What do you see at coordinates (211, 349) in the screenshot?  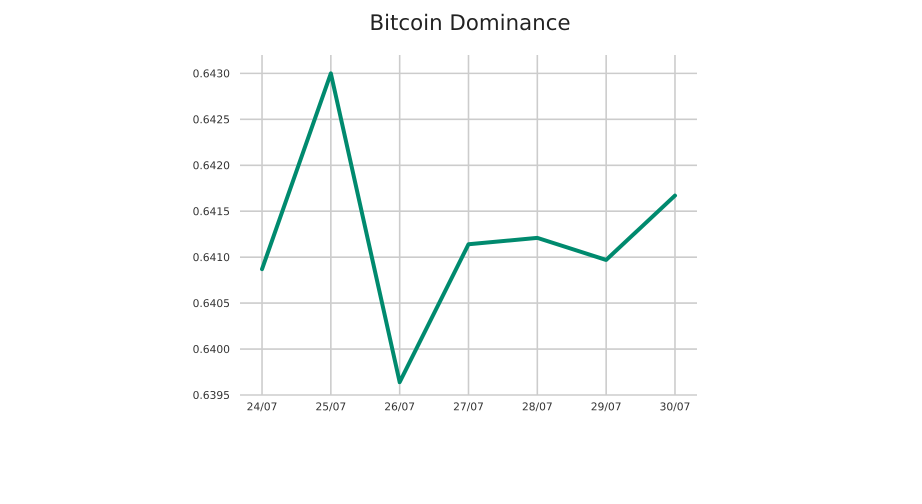 I see `y-tick-label: 0.6400` at bounding box center [211, 349].